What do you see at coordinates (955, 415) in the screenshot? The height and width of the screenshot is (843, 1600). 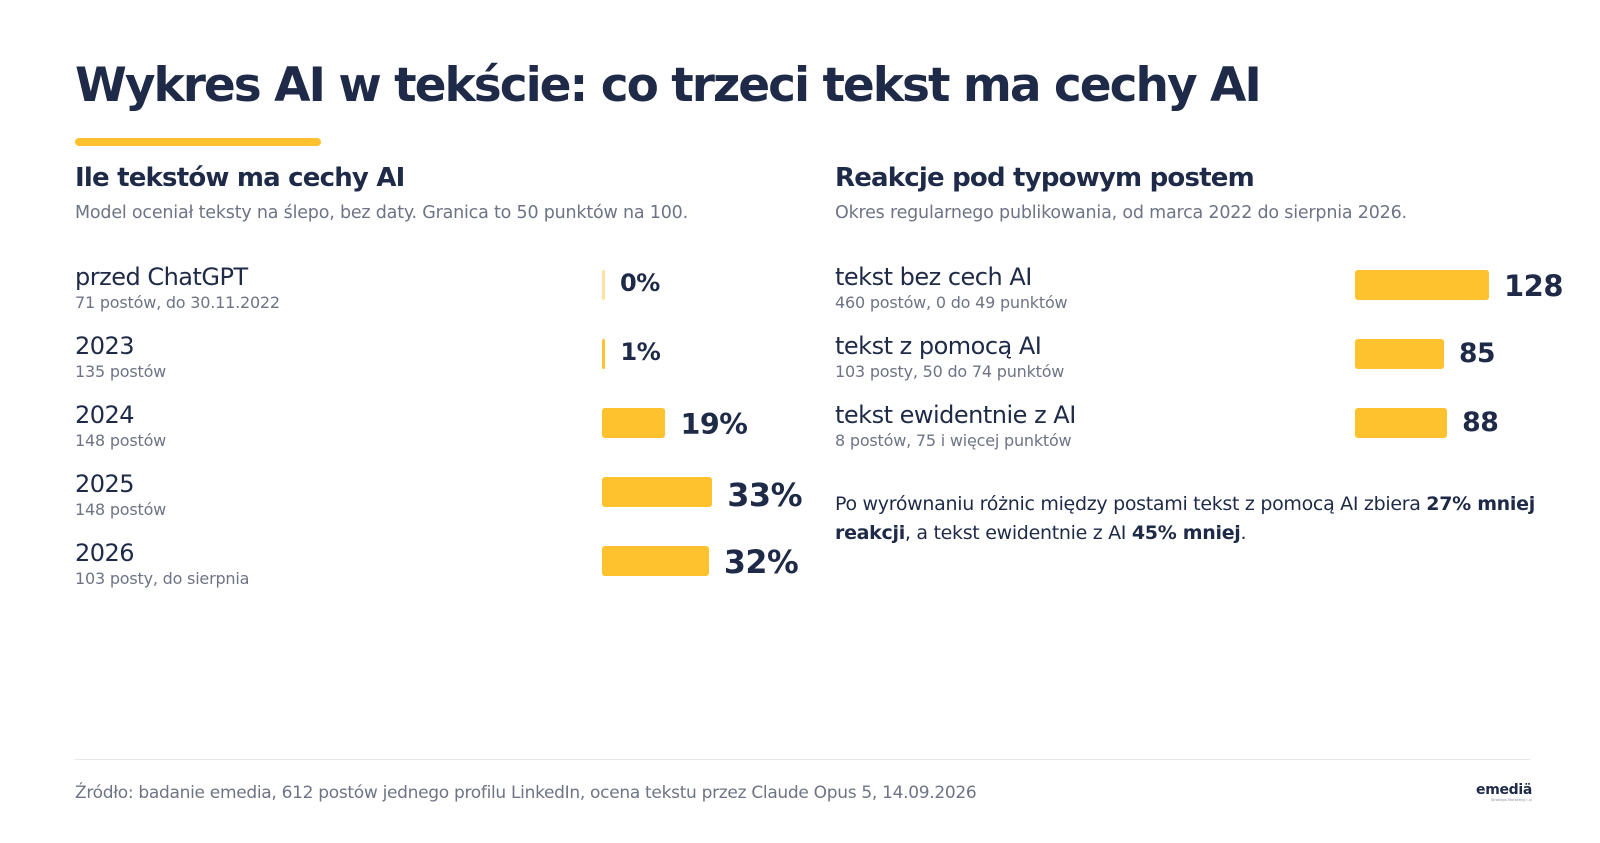 I see `row-label: tekst ewidentnie z AI` at bounding box center [955, 415].